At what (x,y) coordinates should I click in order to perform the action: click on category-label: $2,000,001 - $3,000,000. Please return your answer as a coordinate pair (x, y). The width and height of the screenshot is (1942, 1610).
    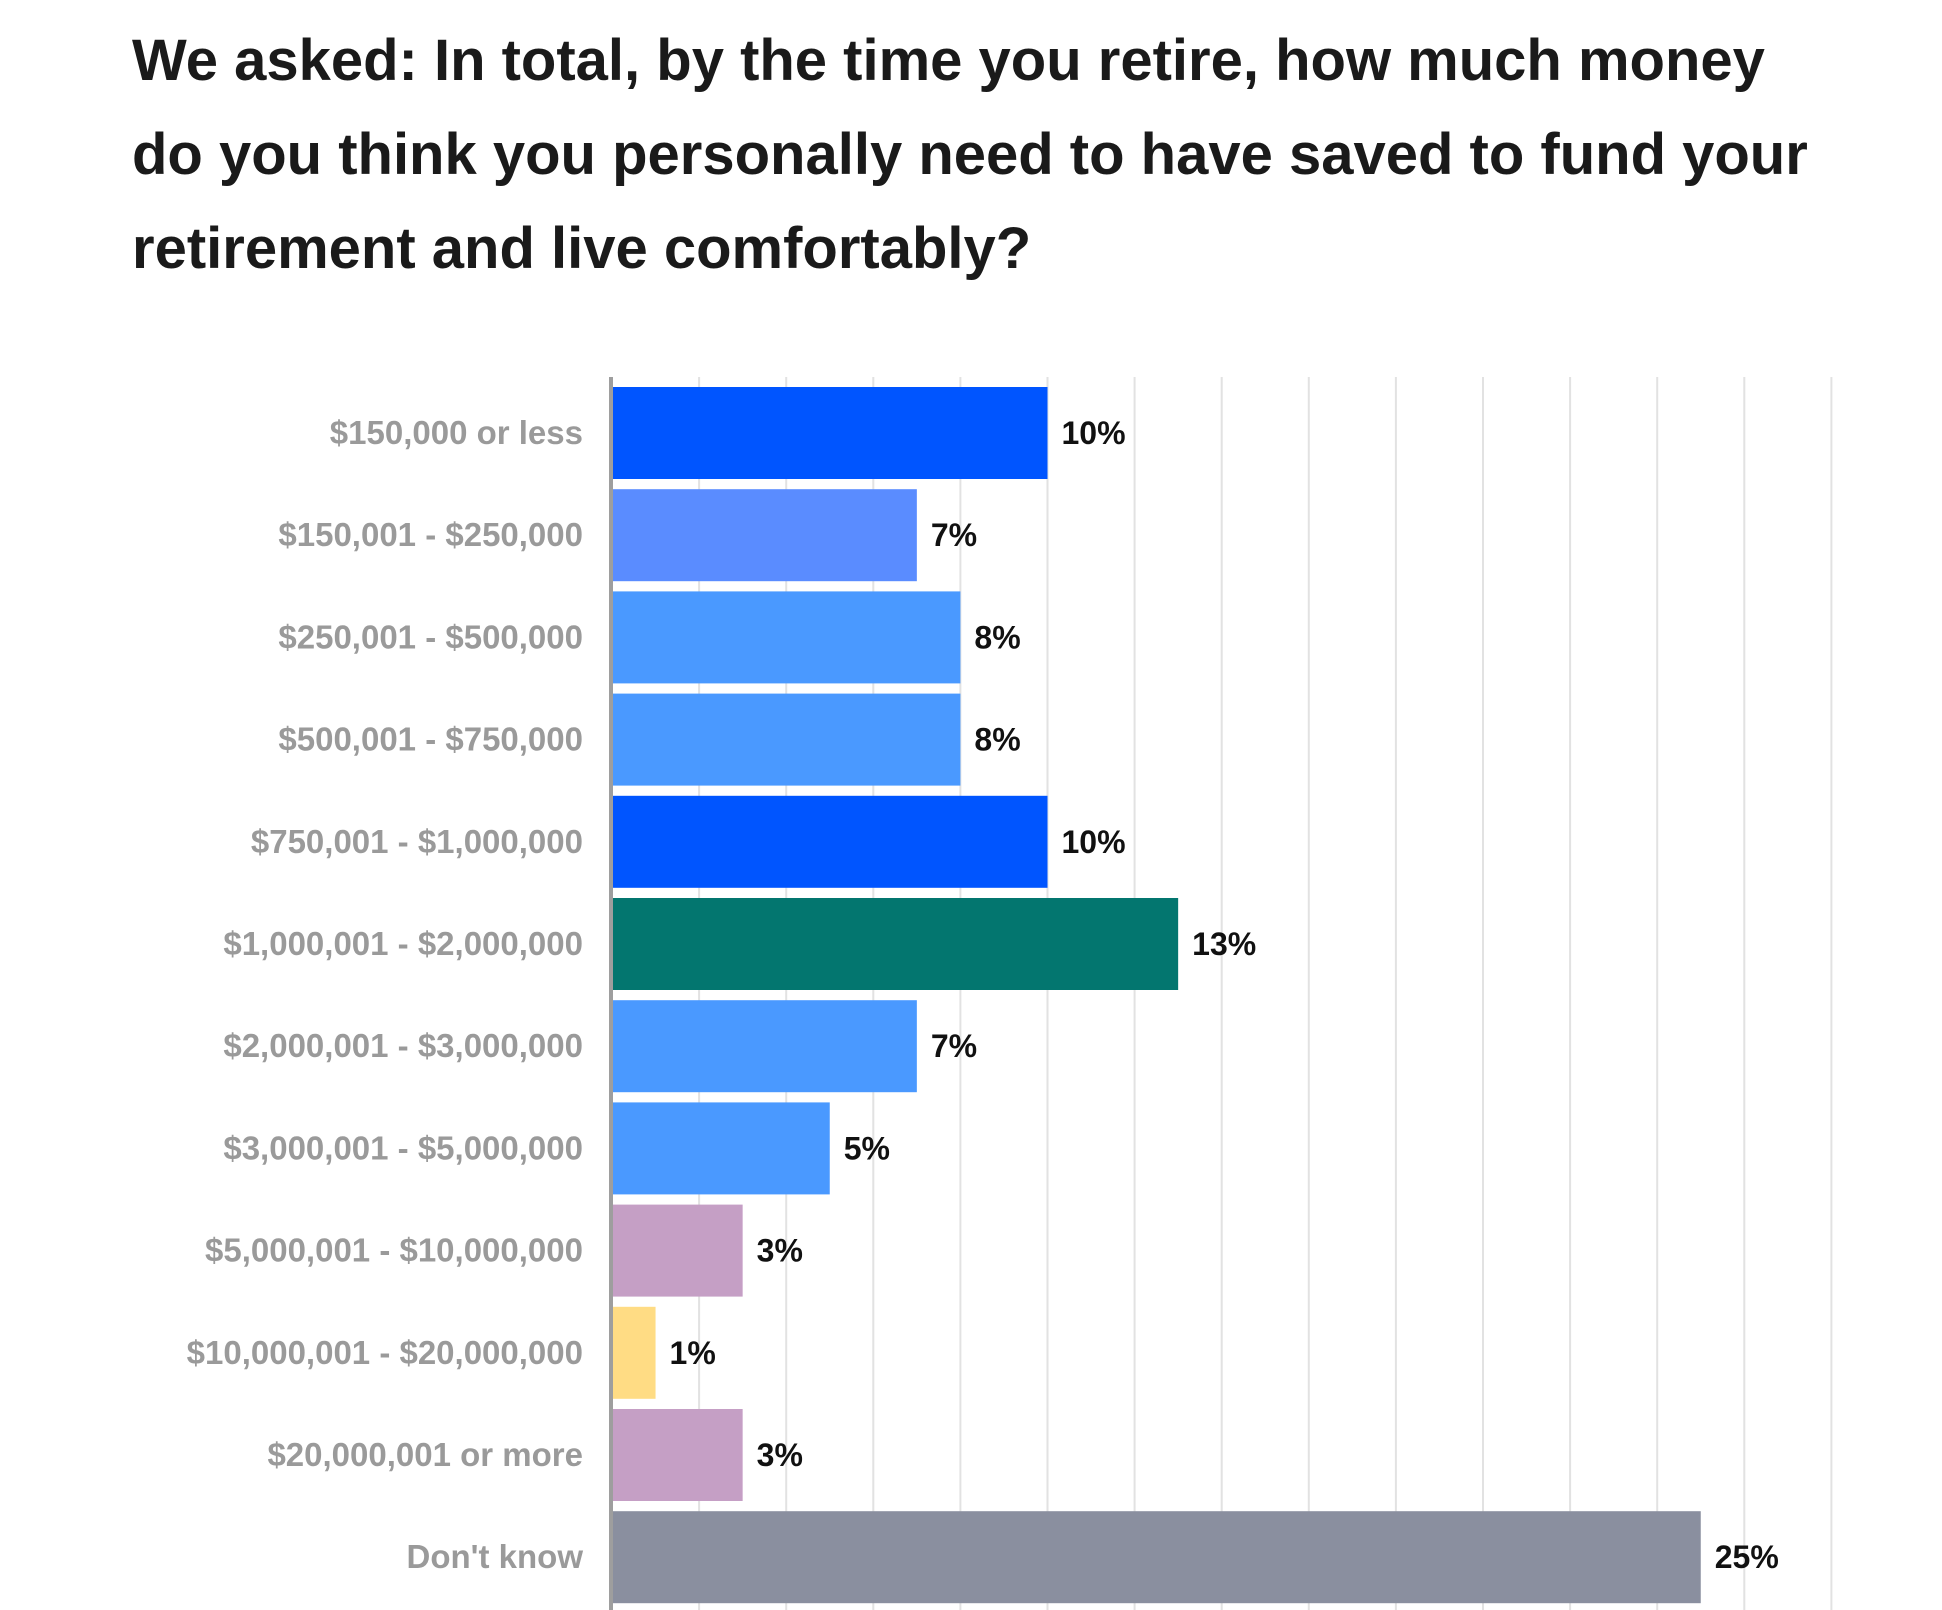
    Looking at the image, I should click on (403, 1045).